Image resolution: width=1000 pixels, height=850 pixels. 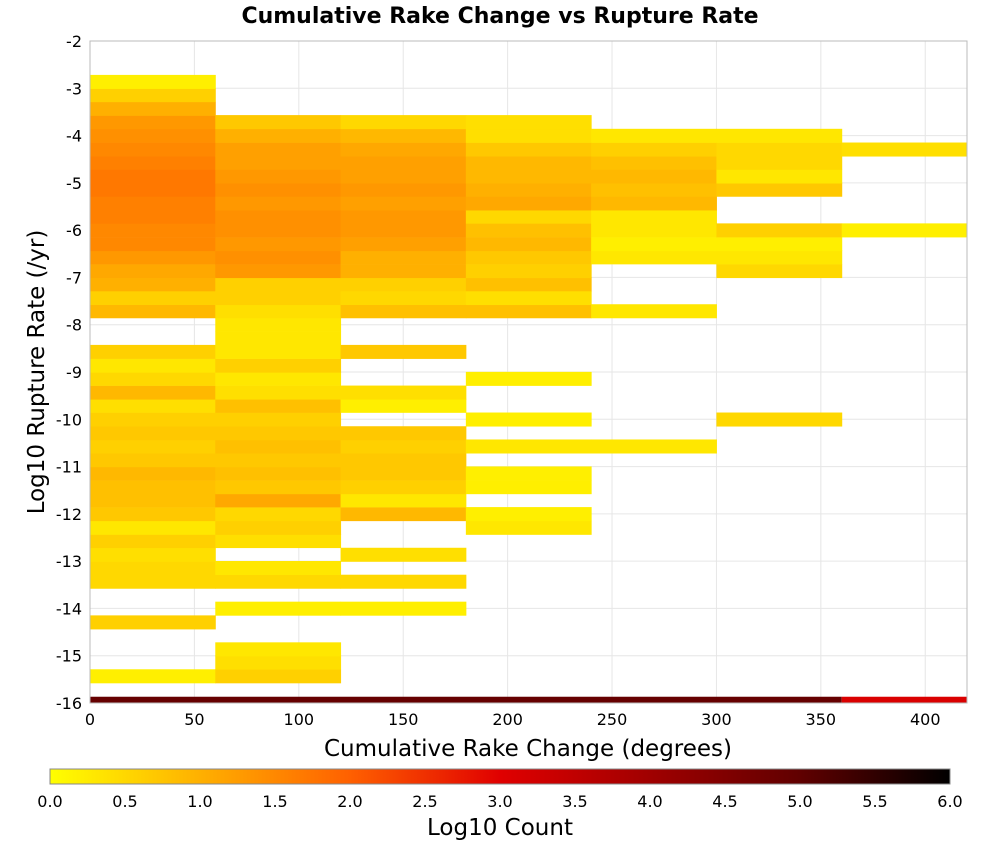 What do you see at coordinates (724, 801) in the screenshot?
I see `colorbar-tick-label: 4.5` at bounding box center [724, 801].